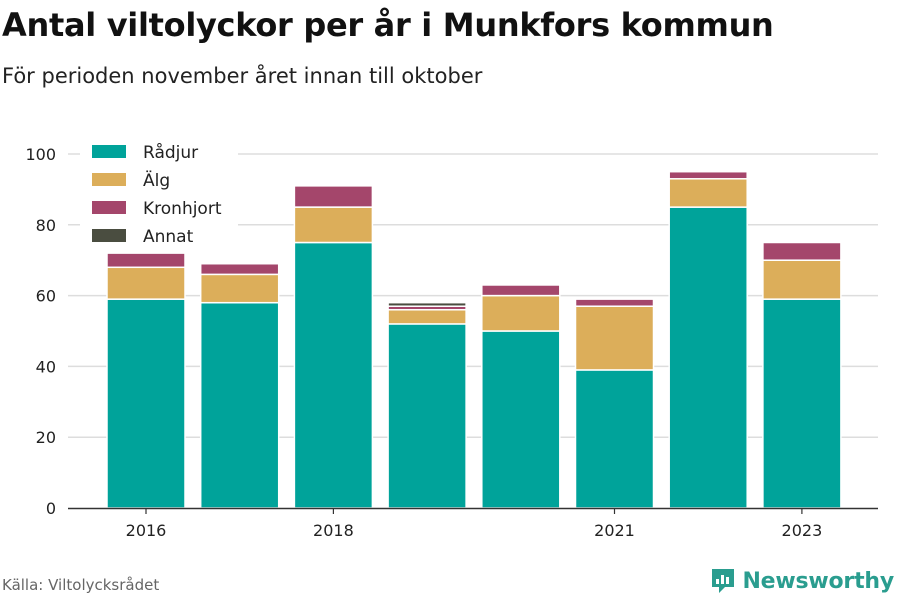 The width and height of the screenshot is (900, 600). What do you see at coordinates (46, 437) in the screenshot?
I see `y-tick-label: 20` at bounding box center [46, 437].